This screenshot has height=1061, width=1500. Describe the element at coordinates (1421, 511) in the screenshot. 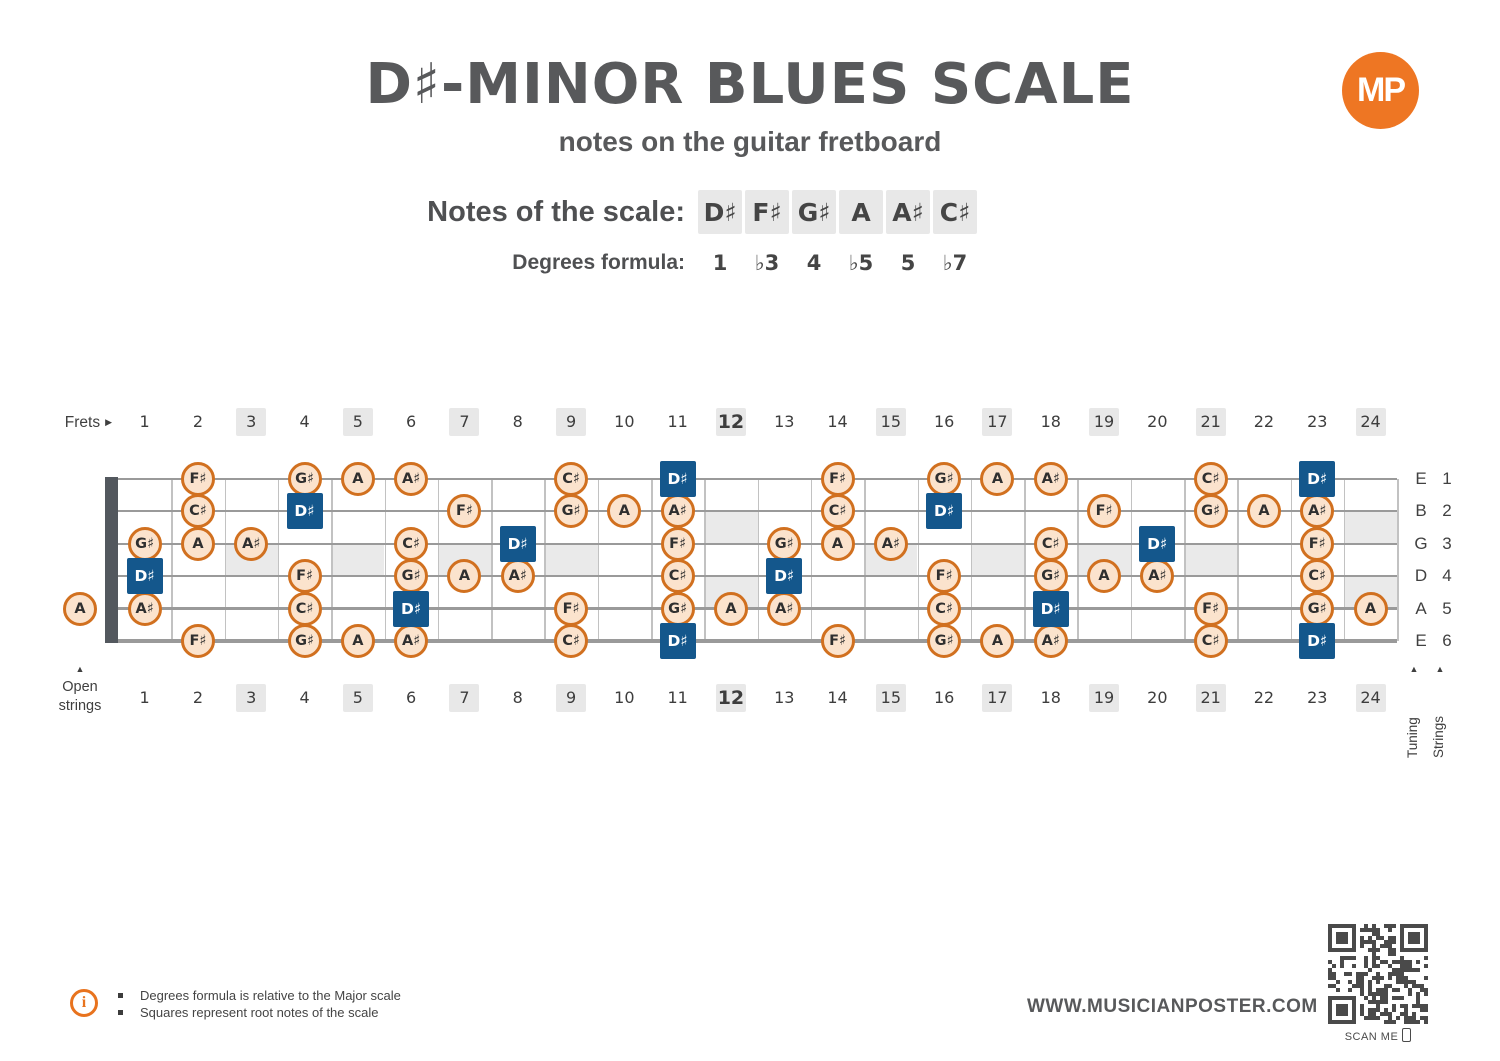

I see `tuning-letter: B` at that location.